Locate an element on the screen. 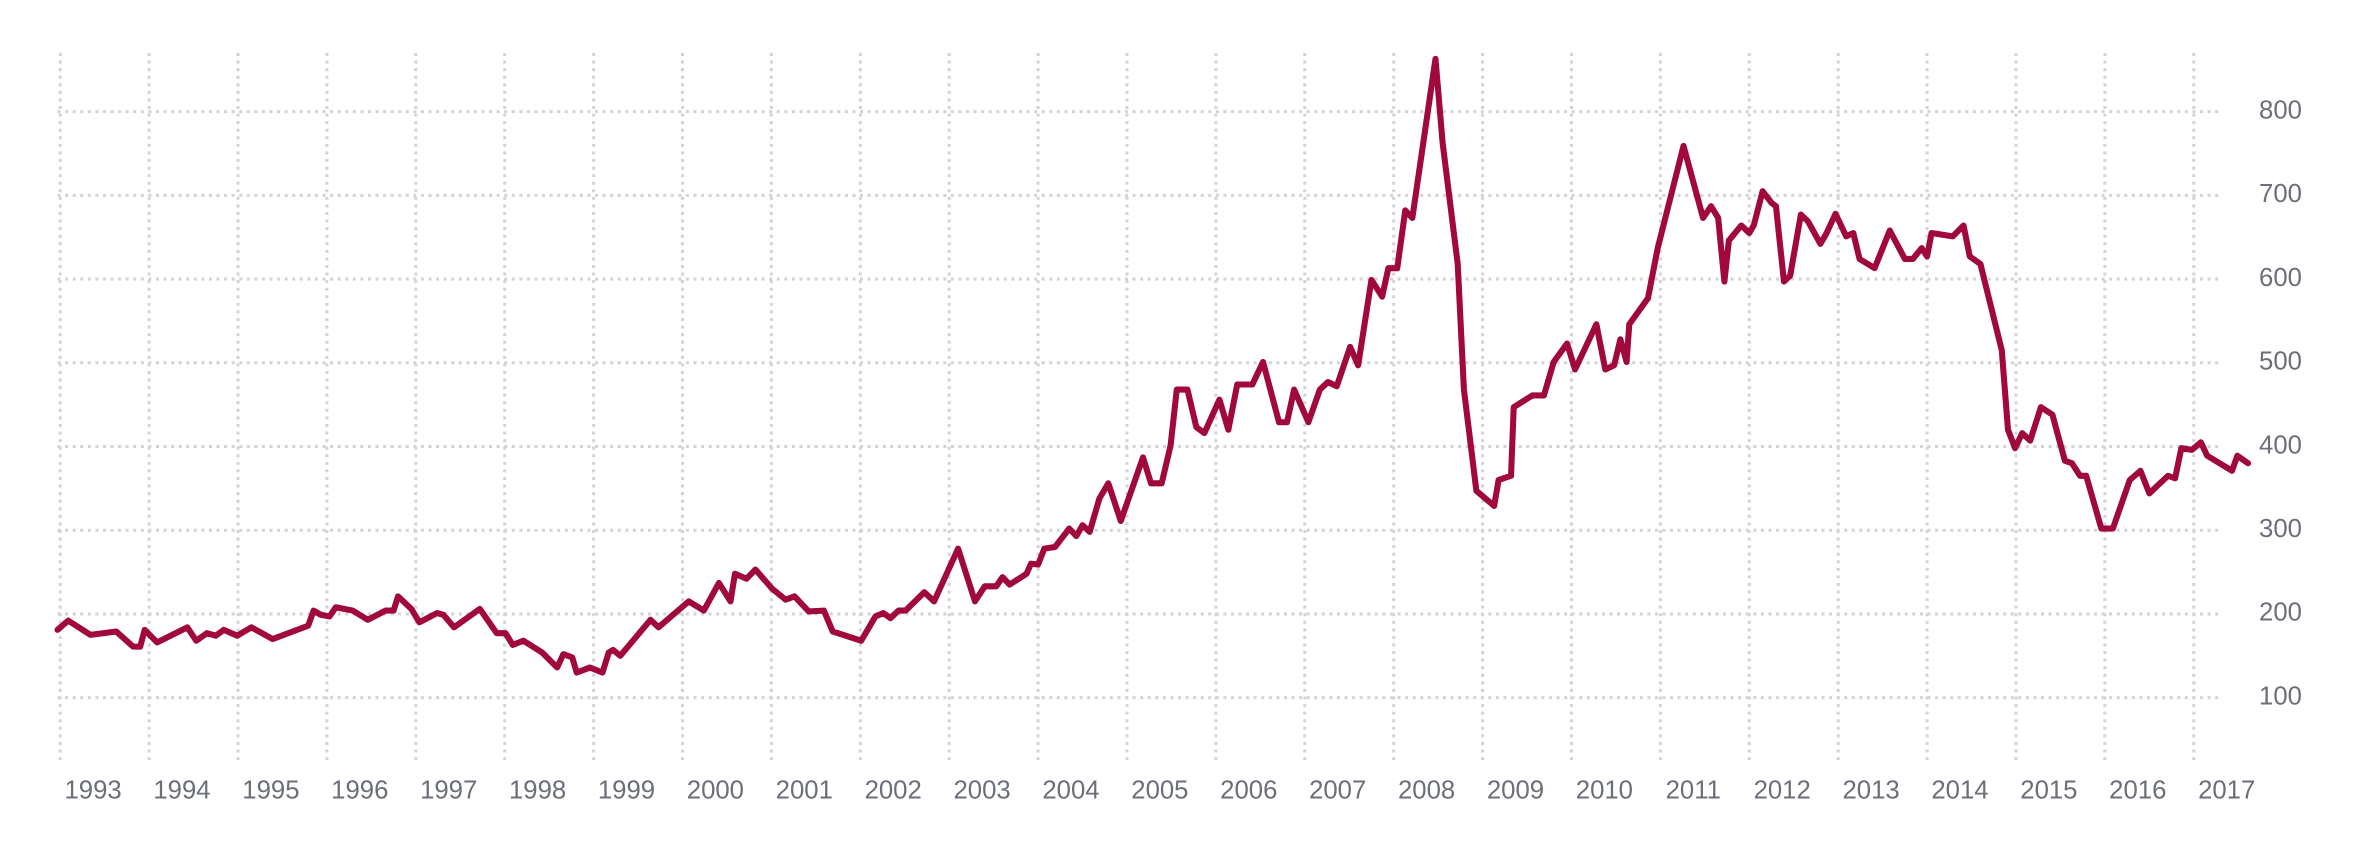 This screenshot has width=2362, height=867. y-tick-label: 400 is located at coordinates (2280, 445).